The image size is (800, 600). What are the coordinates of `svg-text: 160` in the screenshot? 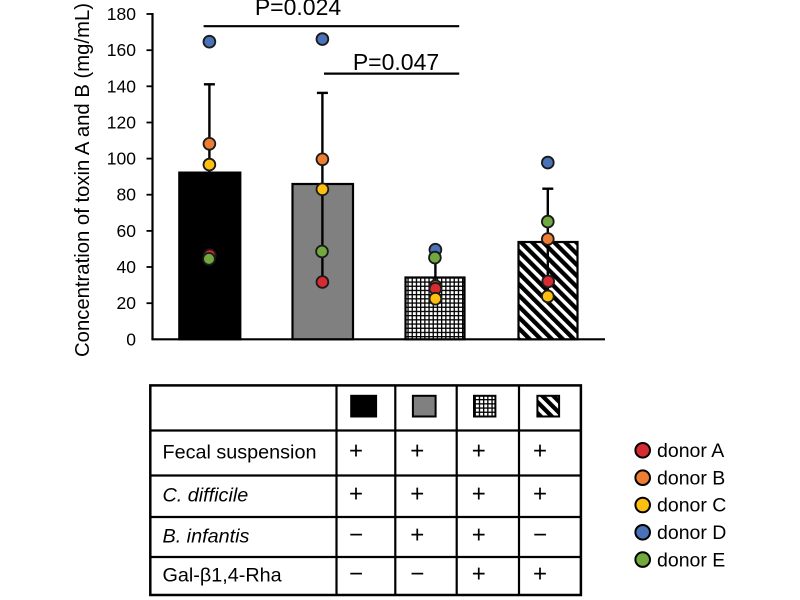 It's located at (121, 50).